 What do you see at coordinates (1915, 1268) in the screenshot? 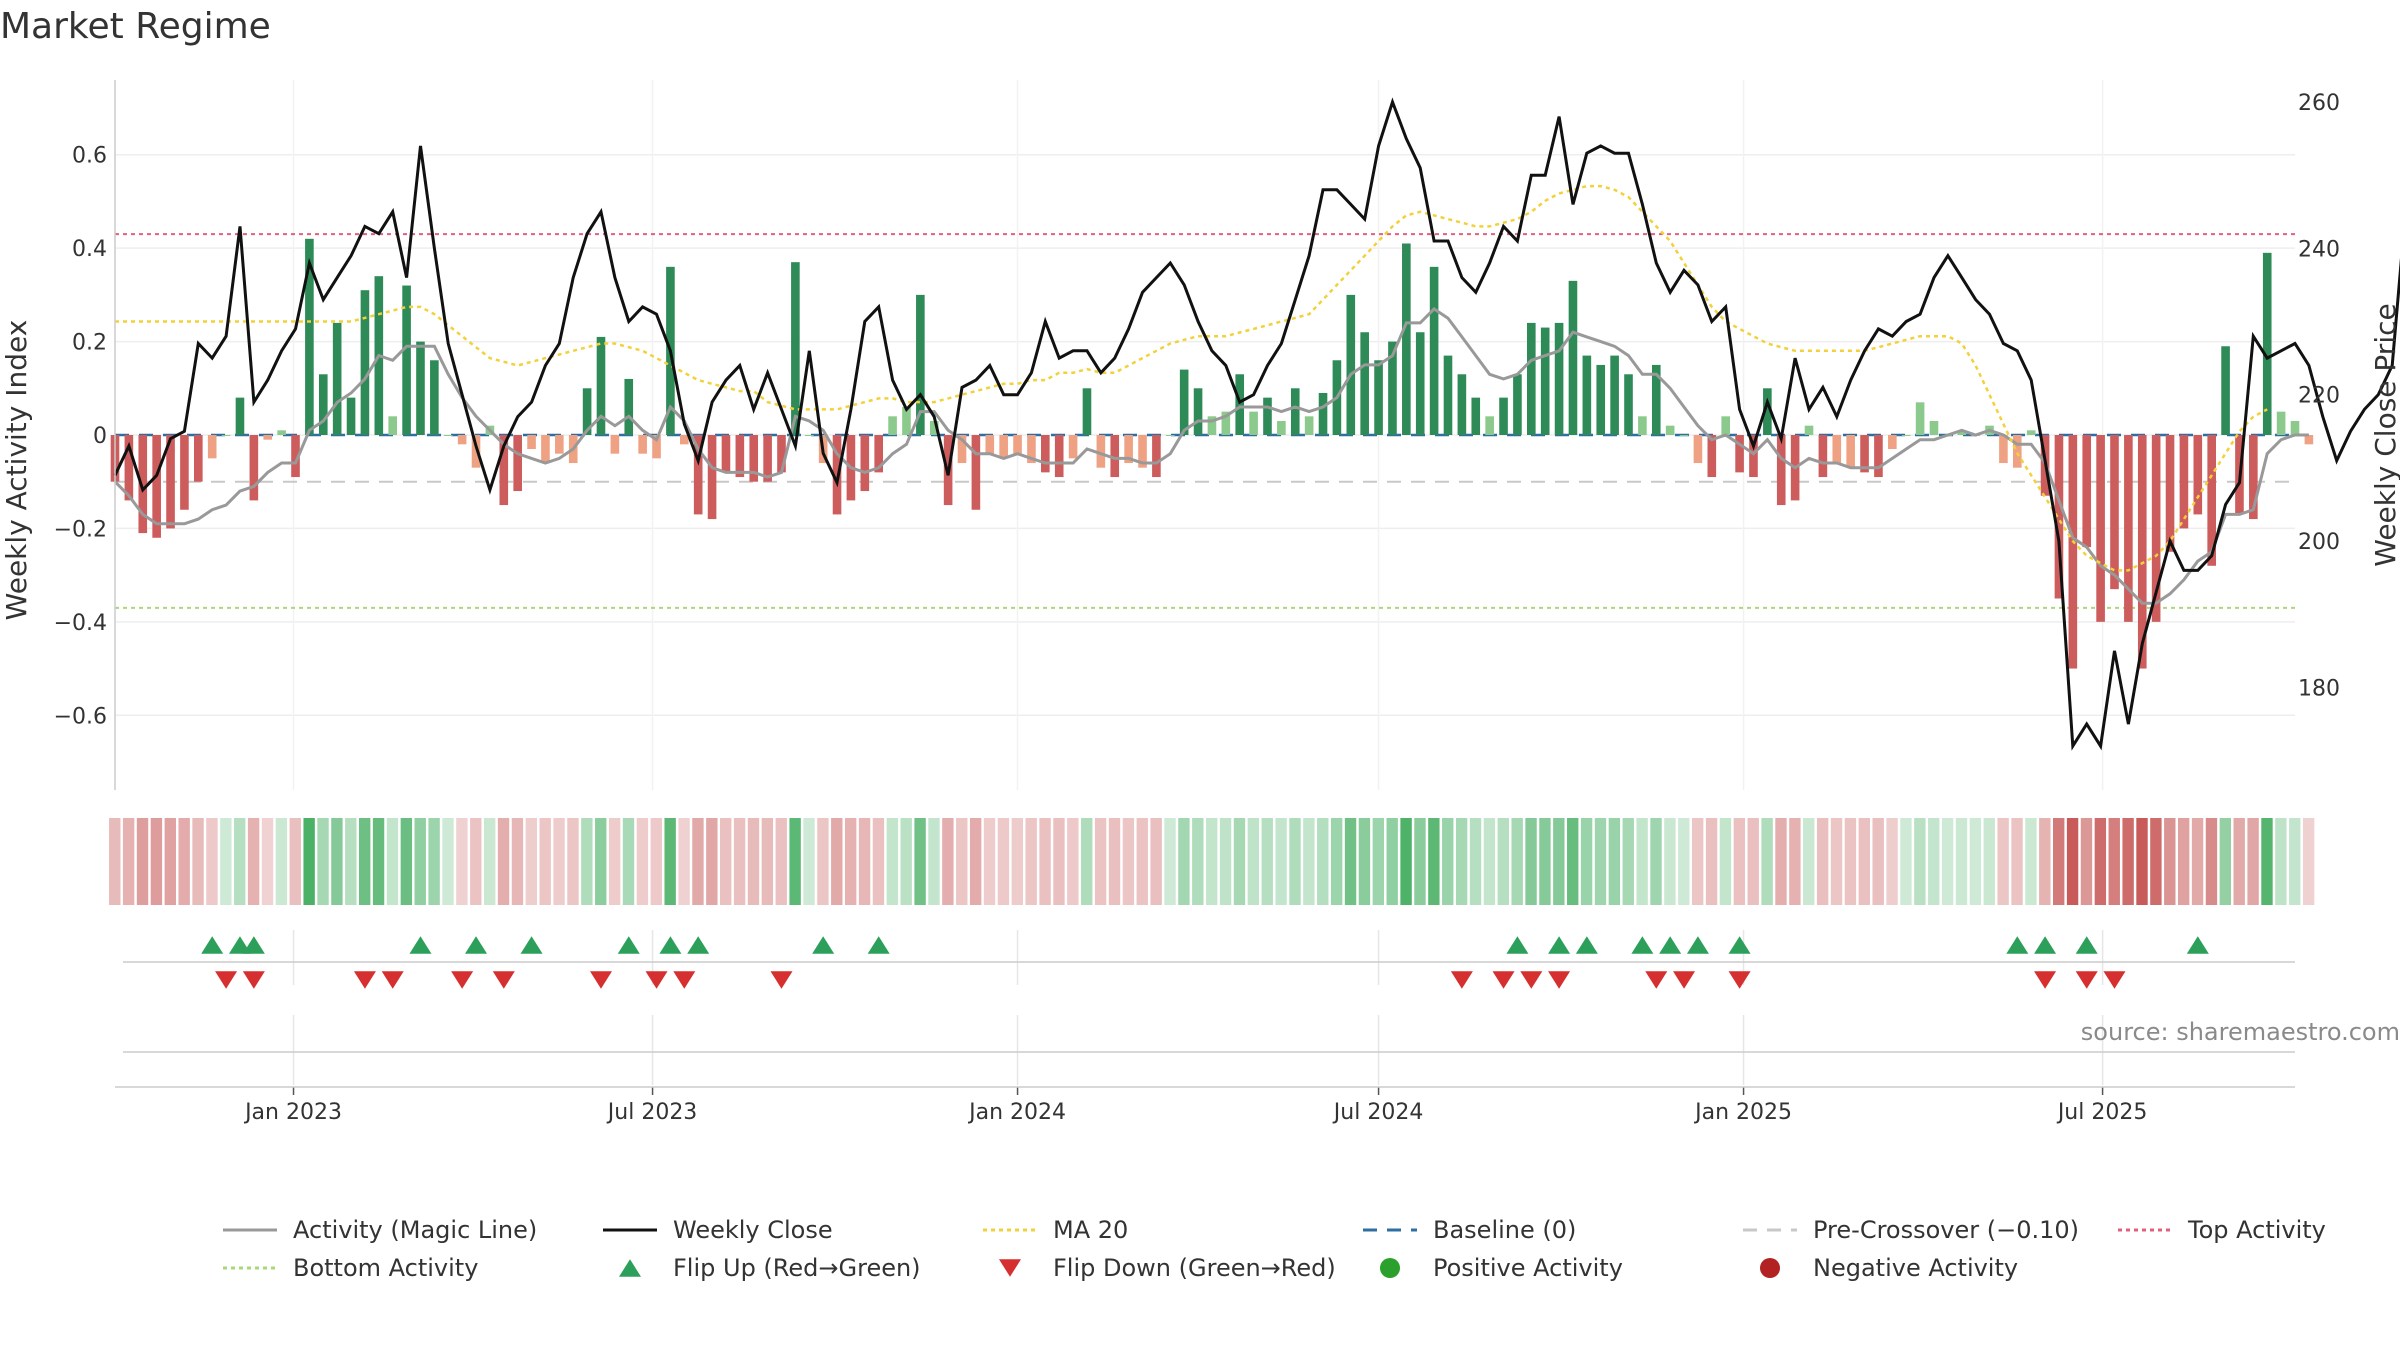
I see `legend-label: Negative Activity` at bounding box center [1915, 1268].